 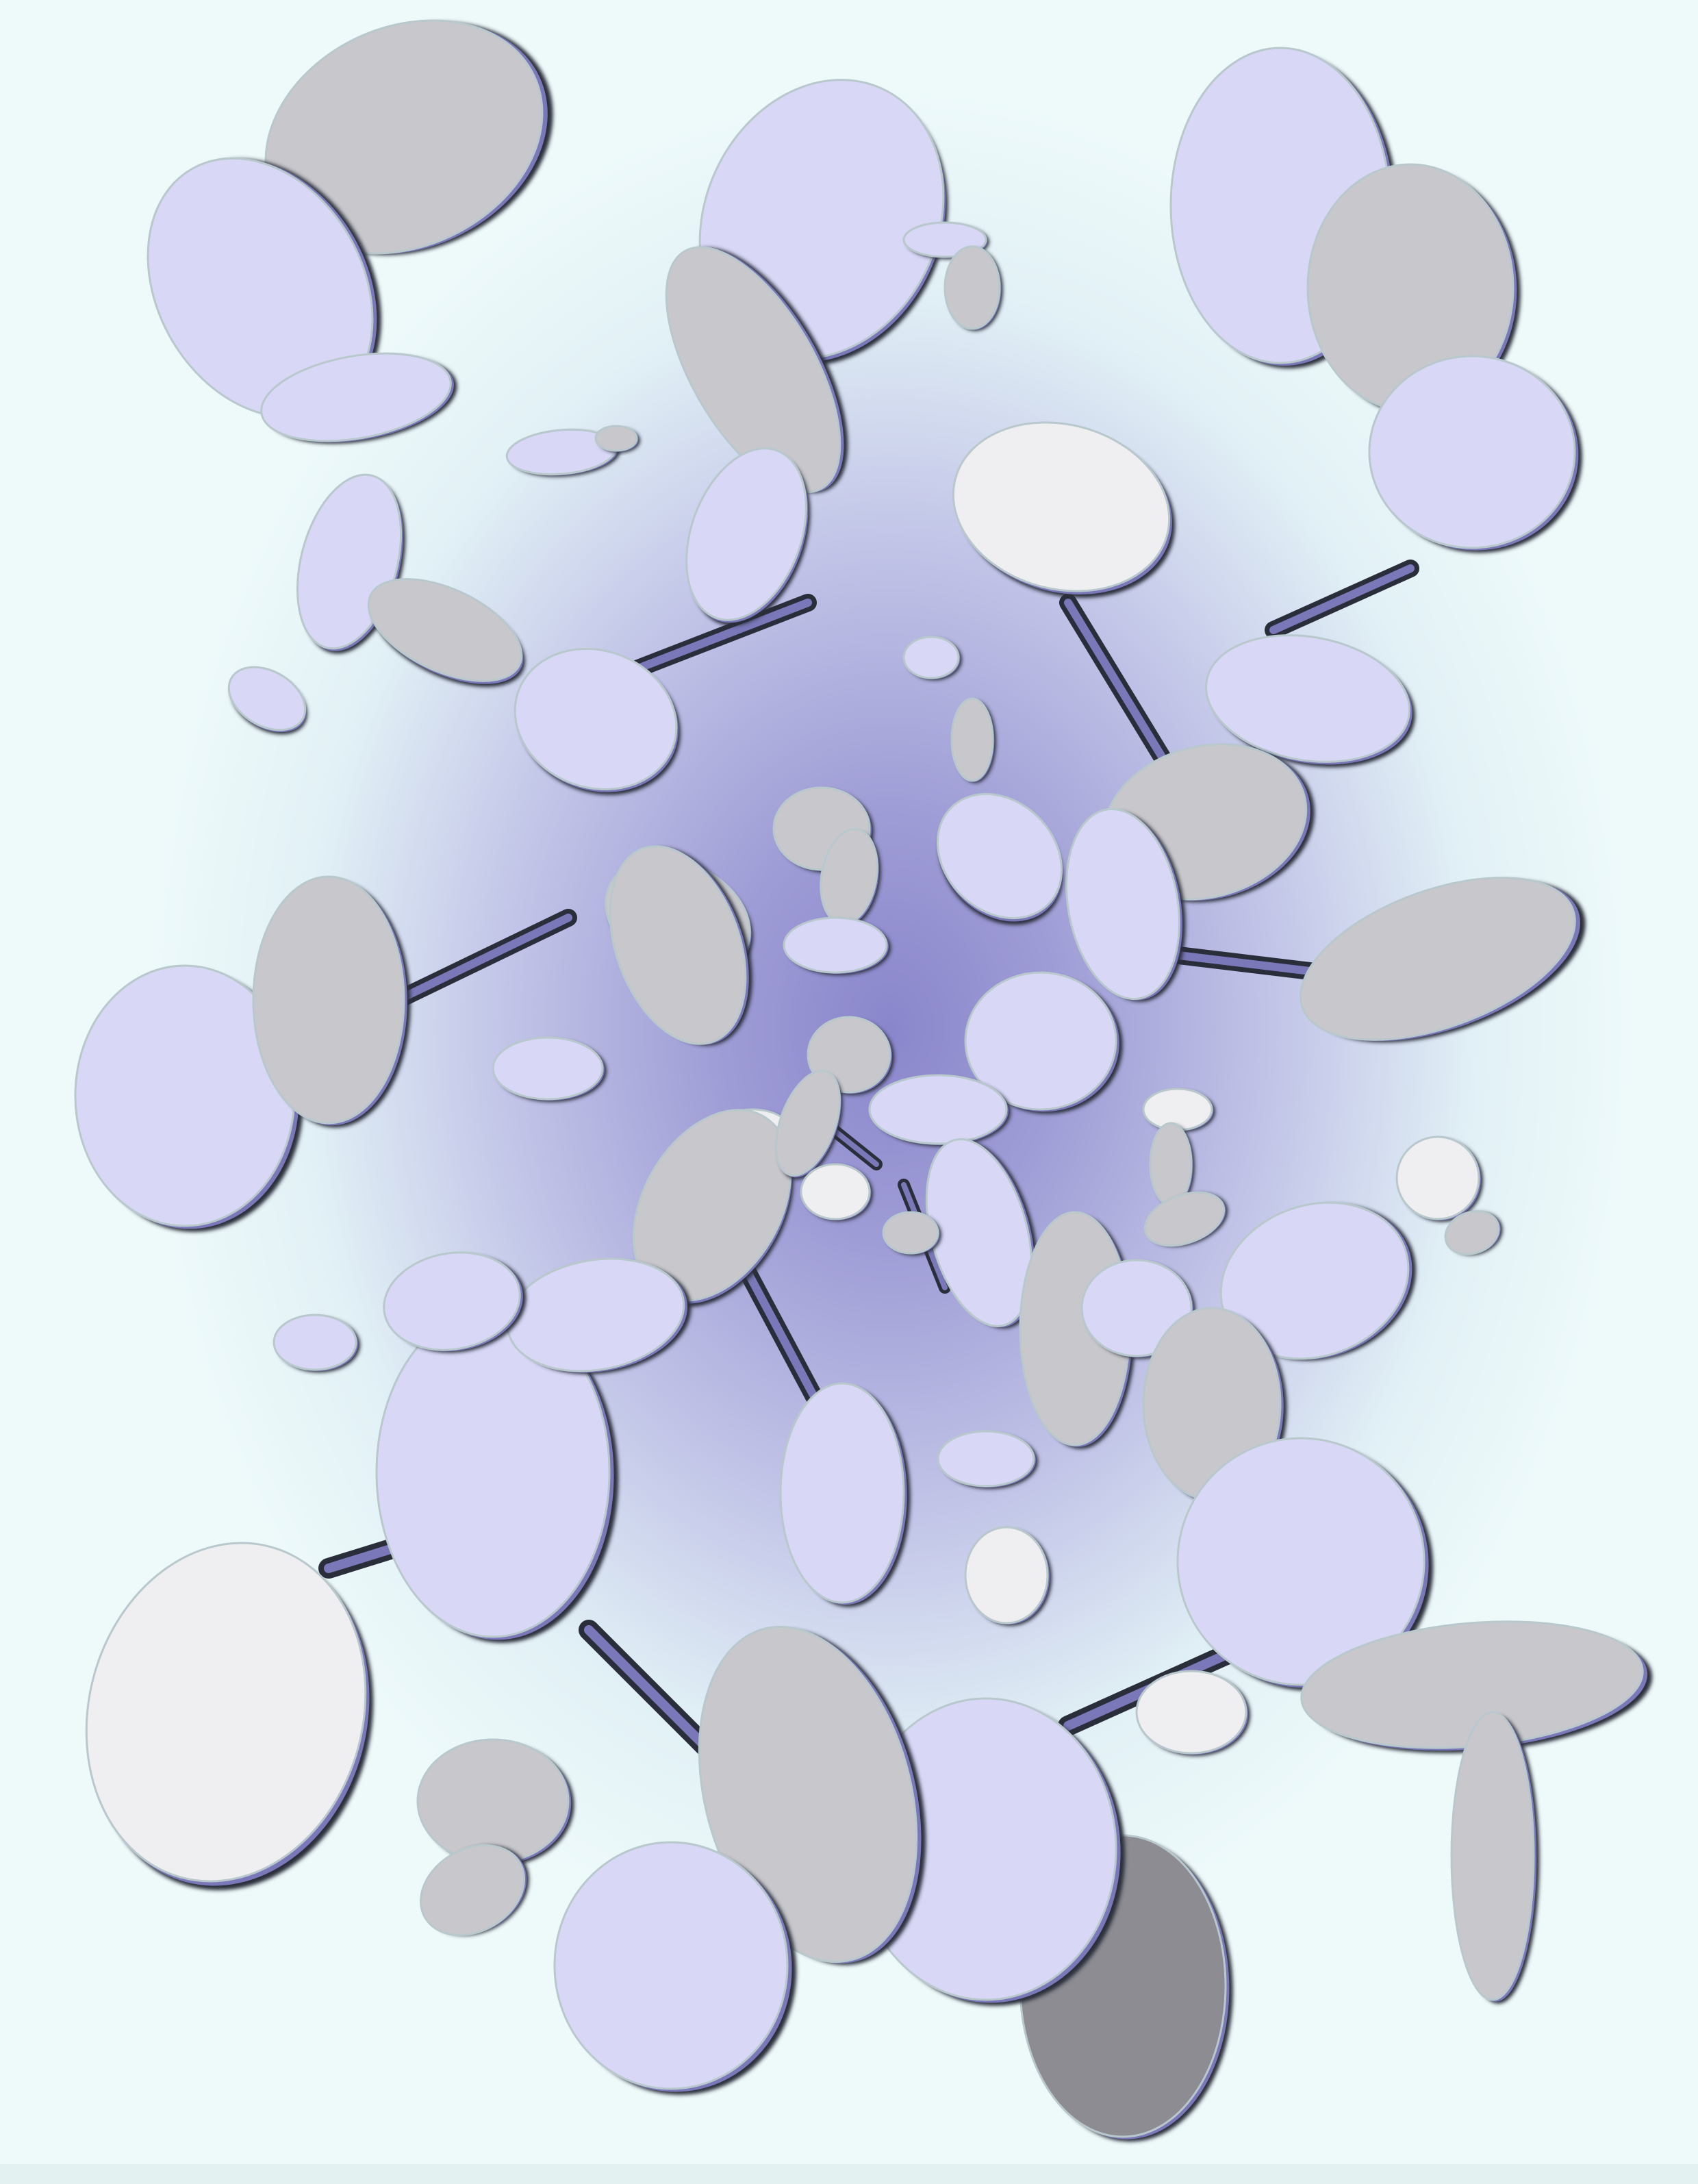 I want to click on bottom-strip, so click(x=849, y=2174).